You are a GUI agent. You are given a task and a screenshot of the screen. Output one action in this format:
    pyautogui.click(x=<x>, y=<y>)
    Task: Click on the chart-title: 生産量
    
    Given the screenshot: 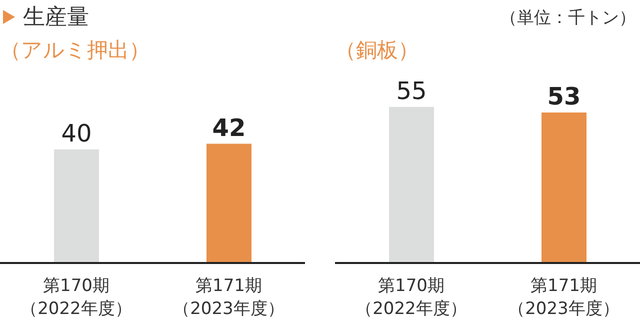 What is the action you would take?
    pyautogui.click(x=56, y=18)
    